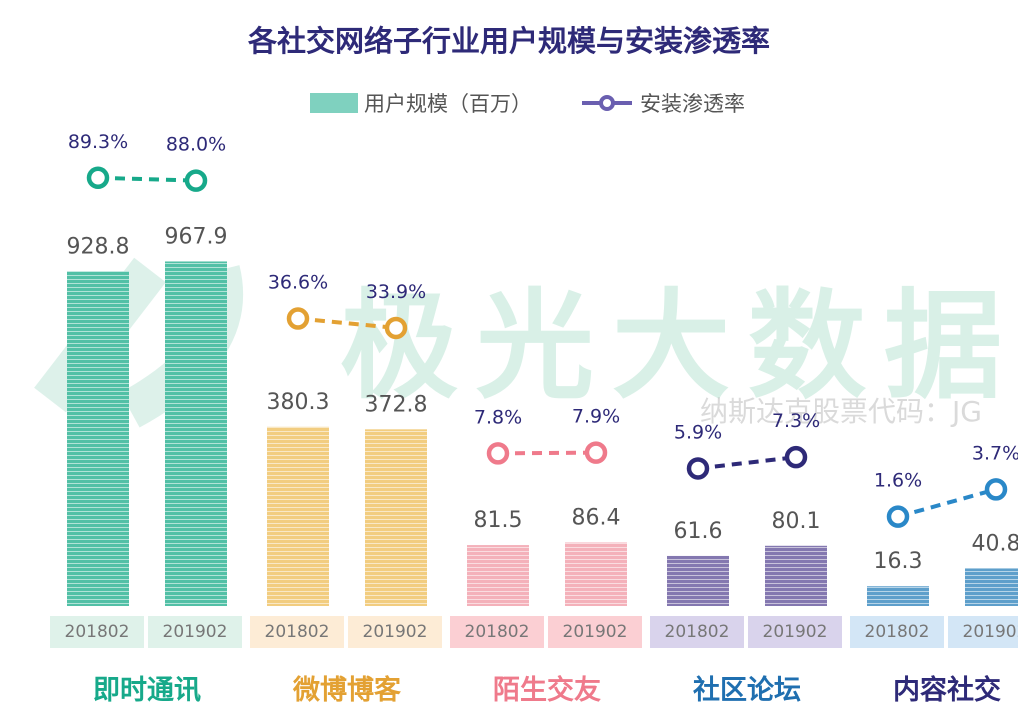 The image size is (1018, 706). Describe the element at coordinates (448, 104) in the screenshot. I see `legend-label-users: 用户规模（百万）` at that location.